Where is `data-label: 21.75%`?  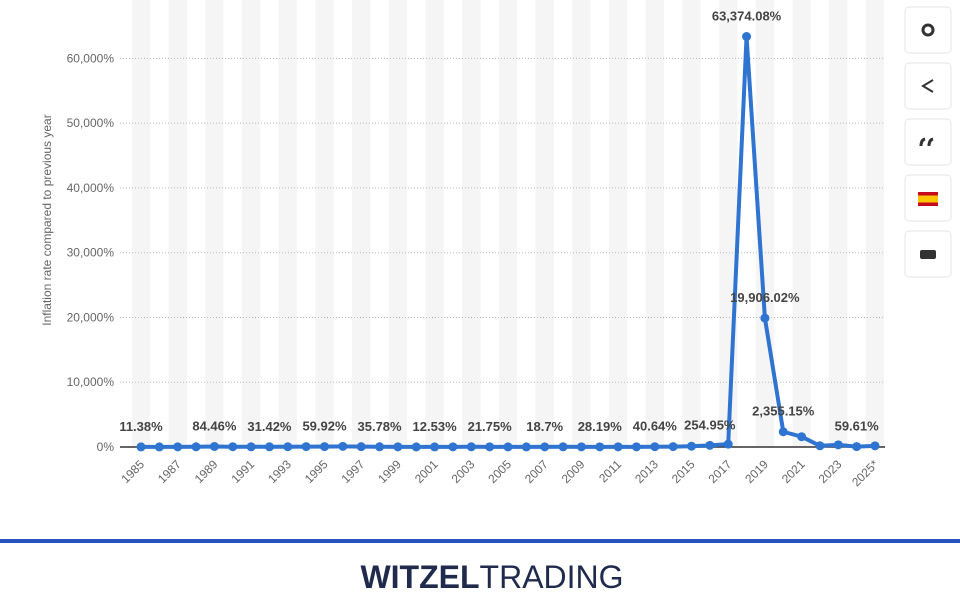
data-label: 21.75% is located at coordinates (490, 426).